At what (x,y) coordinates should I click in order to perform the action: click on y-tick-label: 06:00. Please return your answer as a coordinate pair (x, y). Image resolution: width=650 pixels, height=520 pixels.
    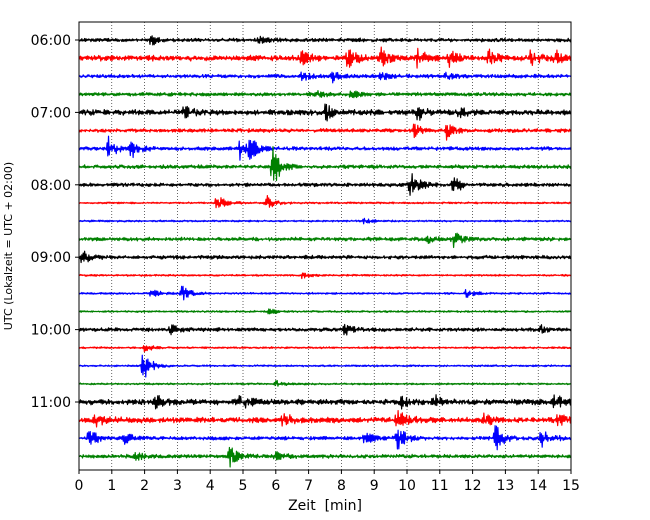
    Looking at the image, I should click on (51, 41).